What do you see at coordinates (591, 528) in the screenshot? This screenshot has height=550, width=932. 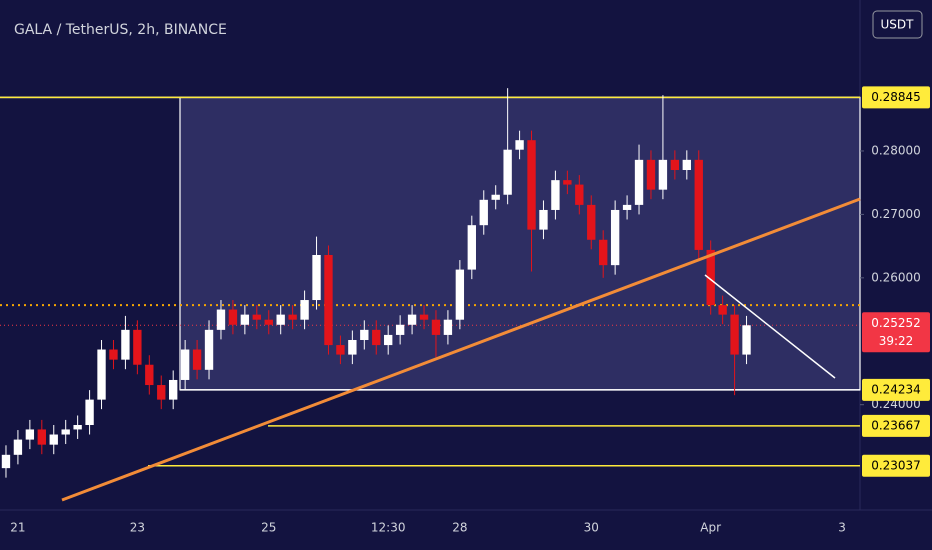 I see `x-tick-label: 30` at bounding box center [591, 528].